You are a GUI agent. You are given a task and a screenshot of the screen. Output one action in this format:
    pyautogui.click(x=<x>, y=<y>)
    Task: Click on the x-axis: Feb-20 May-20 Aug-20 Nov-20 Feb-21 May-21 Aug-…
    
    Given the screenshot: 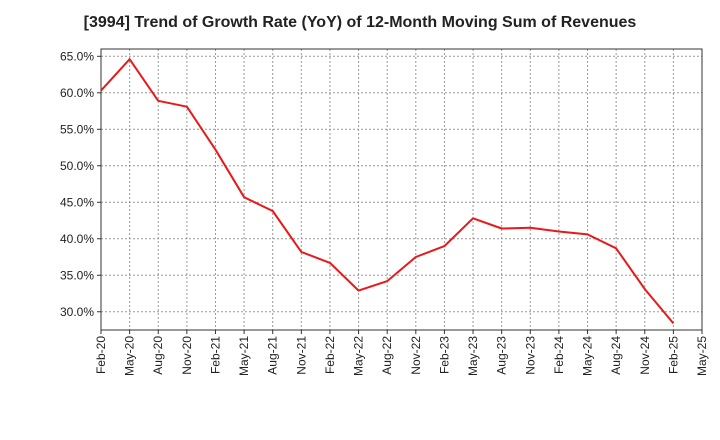 What is the action you would take?
    pyautogui.click(x=401, y=353)
    